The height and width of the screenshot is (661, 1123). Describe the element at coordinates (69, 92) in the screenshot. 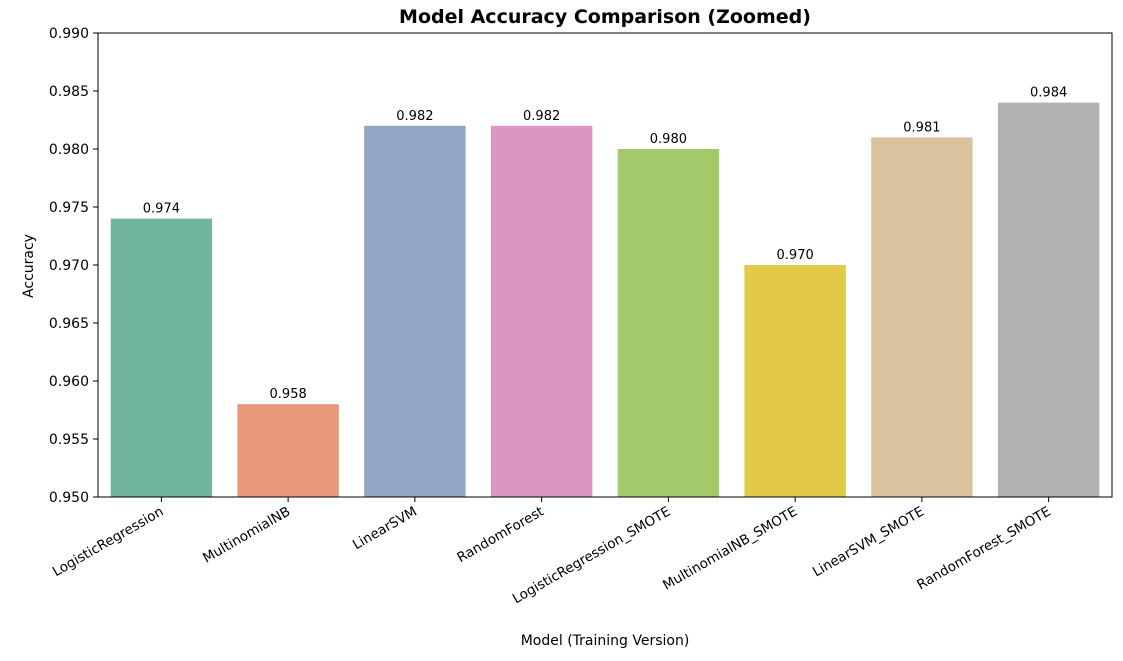

I see `y-tick-label: 0.985` at that location.